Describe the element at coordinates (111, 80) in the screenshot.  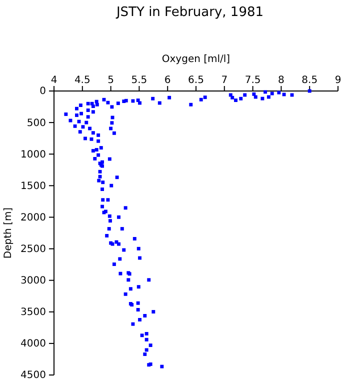
I see `x-tick-label: 5` at that location.